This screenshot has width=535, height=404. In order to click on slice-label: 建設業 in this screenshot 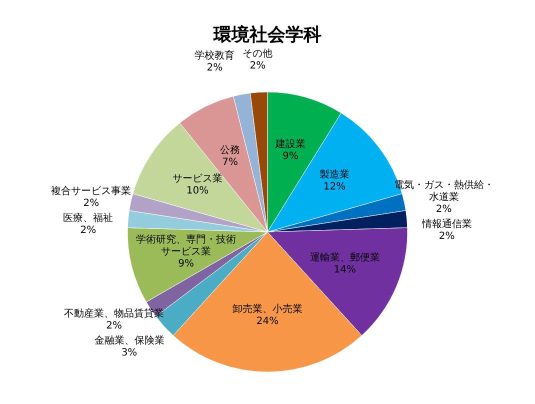, I will do `click(290, 144)`.